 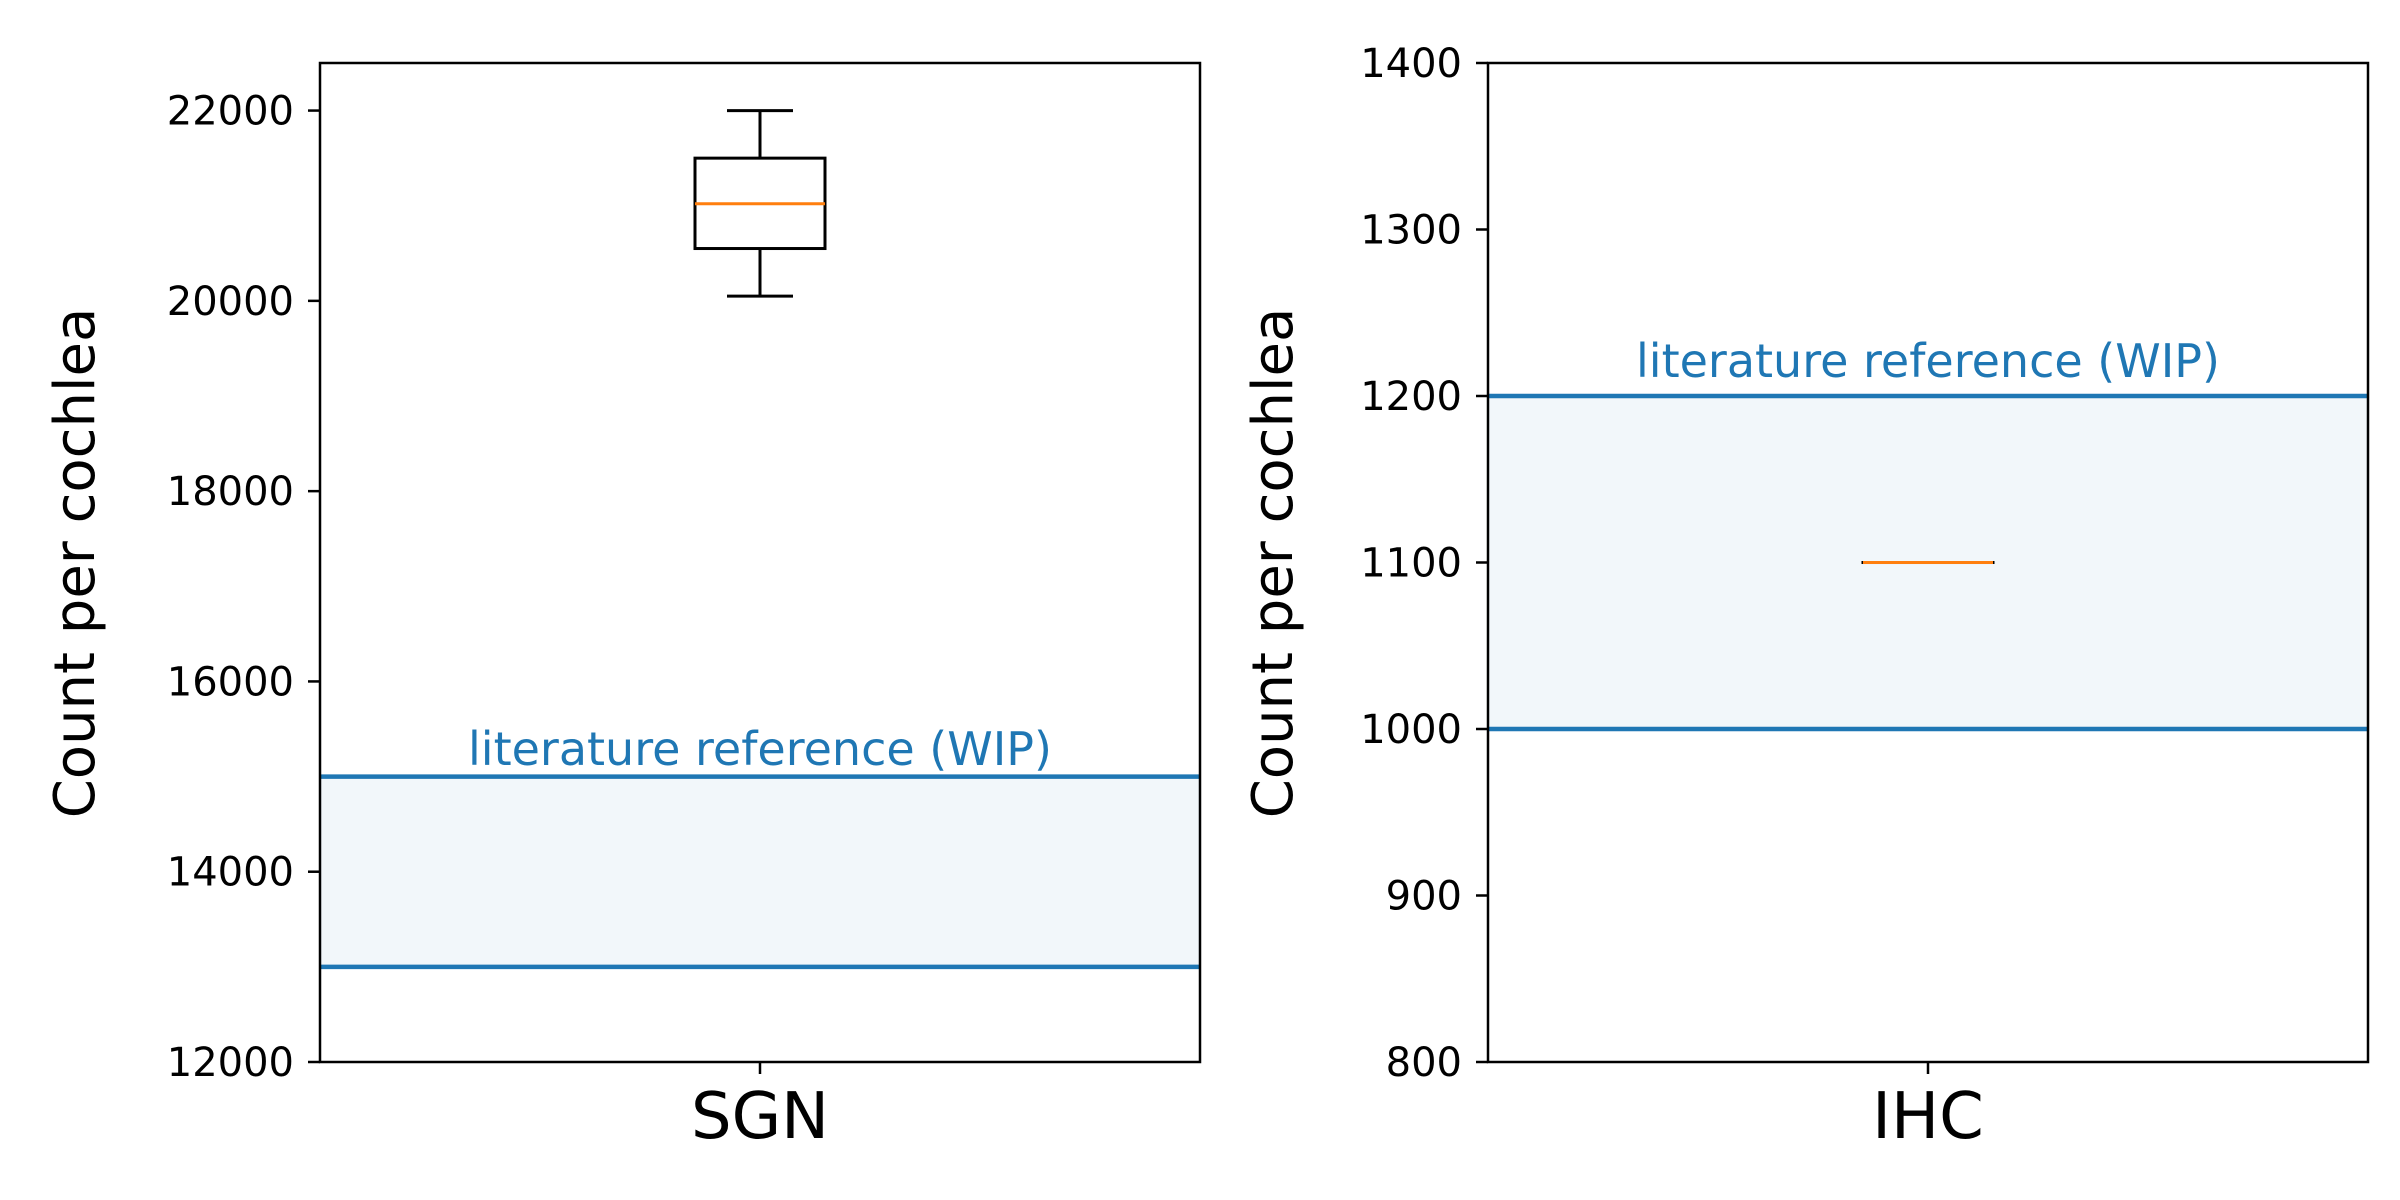 What do you see at coordinates (230, 492) in the screenshot?
I see `sgn-y-tick-label: 18000` at bounding box center [230, 492].